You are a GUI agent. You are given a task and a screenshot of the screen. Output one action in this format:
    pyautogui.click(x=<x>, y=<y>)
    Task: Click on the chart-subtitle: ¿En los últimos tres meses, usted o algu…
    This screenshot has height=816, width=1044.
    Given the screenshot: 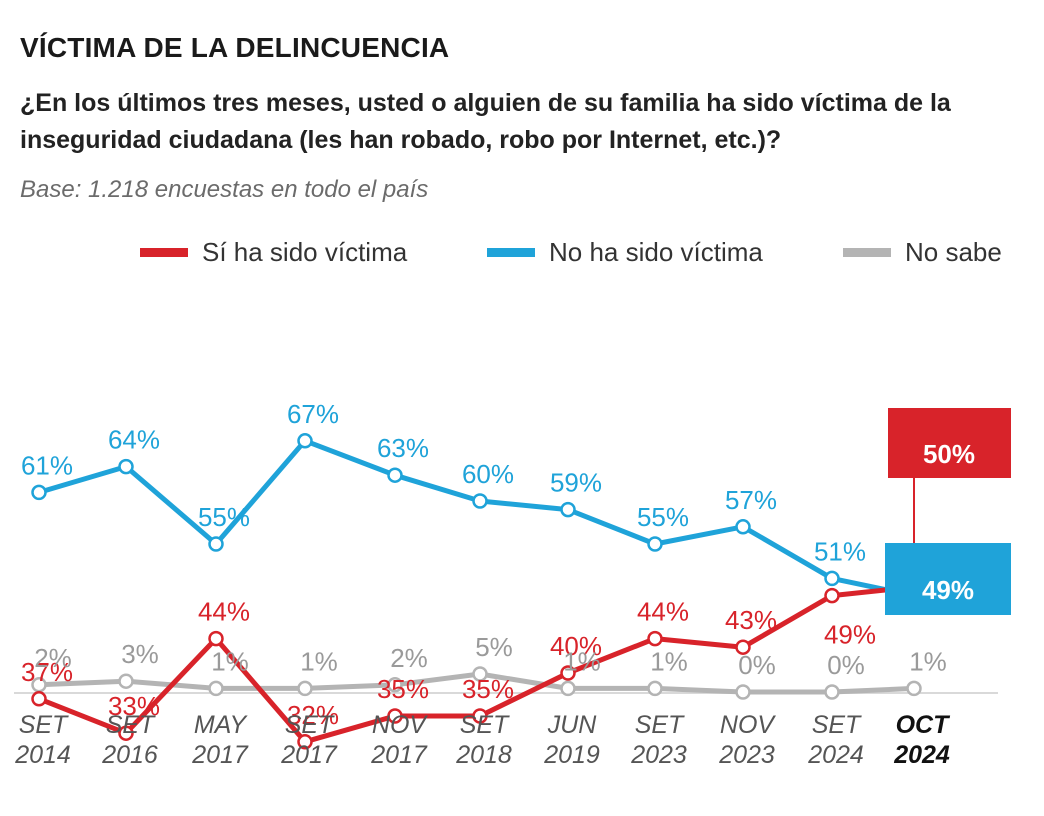 What is the action you would take?
    pyautogui.click(x=485, y=121)
    